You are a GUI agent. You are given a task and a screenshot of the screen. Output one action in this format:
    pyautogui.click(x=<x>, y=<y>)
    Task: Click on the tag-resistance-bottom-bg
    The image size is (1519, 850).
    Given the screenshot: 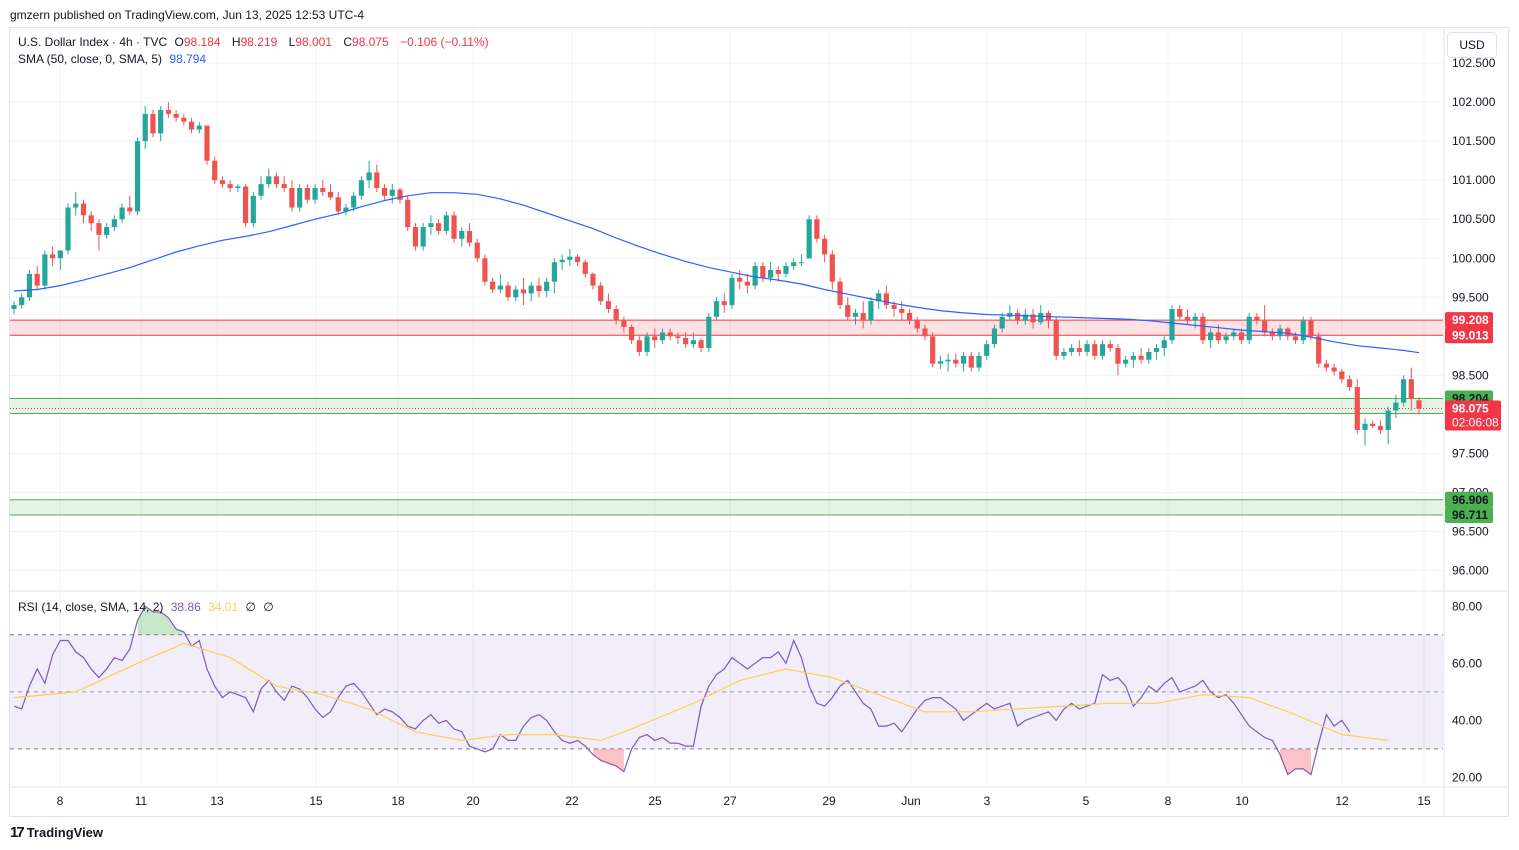 What is the action you would take?
    pyautogui.click(x=1469, y=335)
    